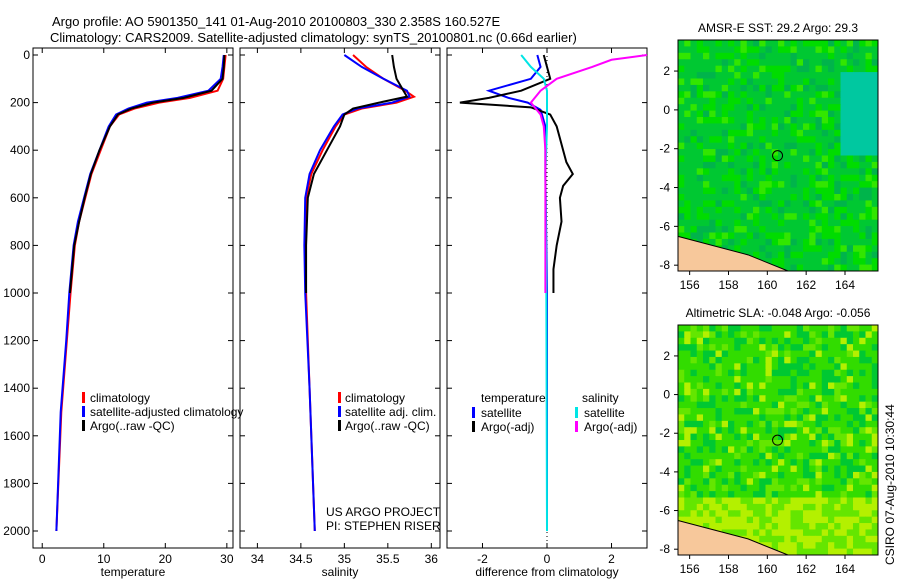 This screenshot has height=580, width=900. Describe the element at coordinates (16, 293) in the screenshot. I see `y-tick-label: 1000` at that location.